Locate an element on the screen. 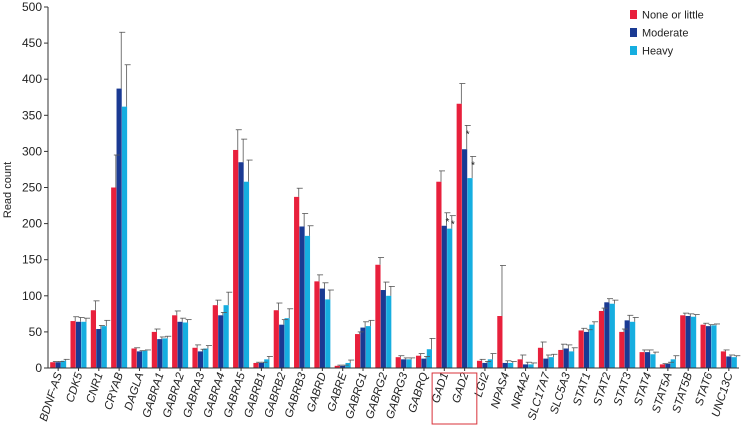 This screenshot has height=430, width=744. x-tick-label: STAT4 is located at coordinates (643, 389).